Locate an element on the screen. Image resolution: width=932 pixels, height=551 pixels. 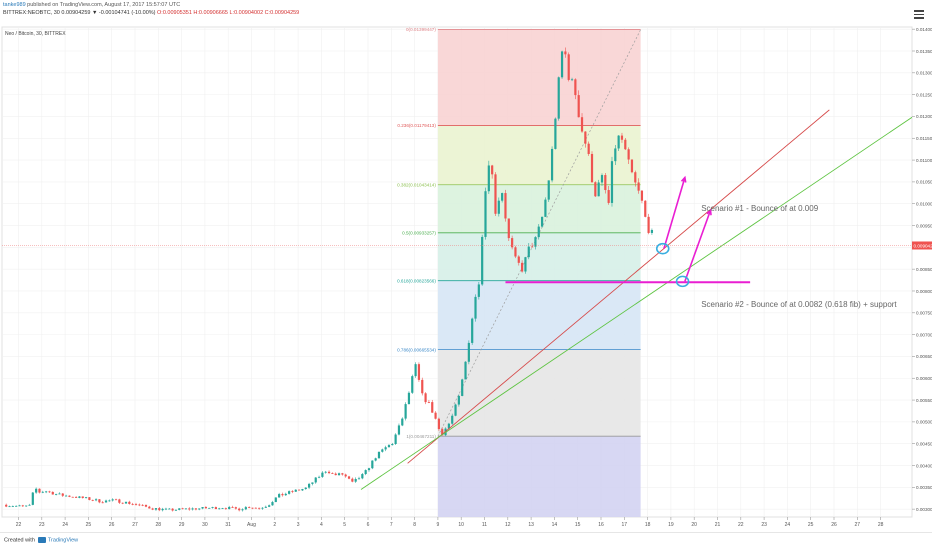
y-tick-label: 0.00600000 is located at coordinates (924, 378).